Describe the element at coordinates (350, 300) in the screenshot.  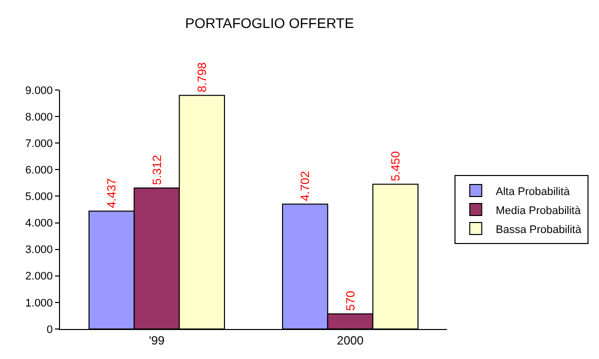
I see `data-label: 570` at that location.